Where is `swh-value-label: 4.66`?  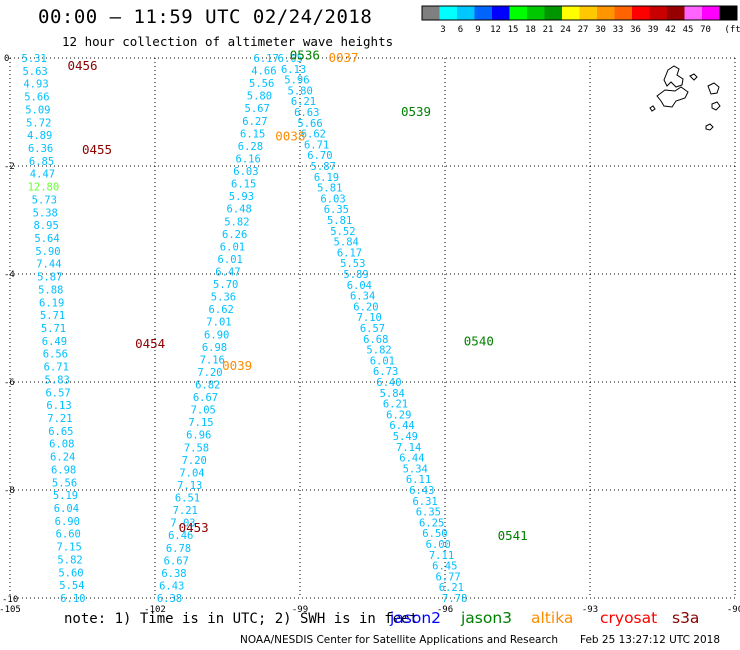
swh-value-label: 4.66 is located at coordinates (263, 72).